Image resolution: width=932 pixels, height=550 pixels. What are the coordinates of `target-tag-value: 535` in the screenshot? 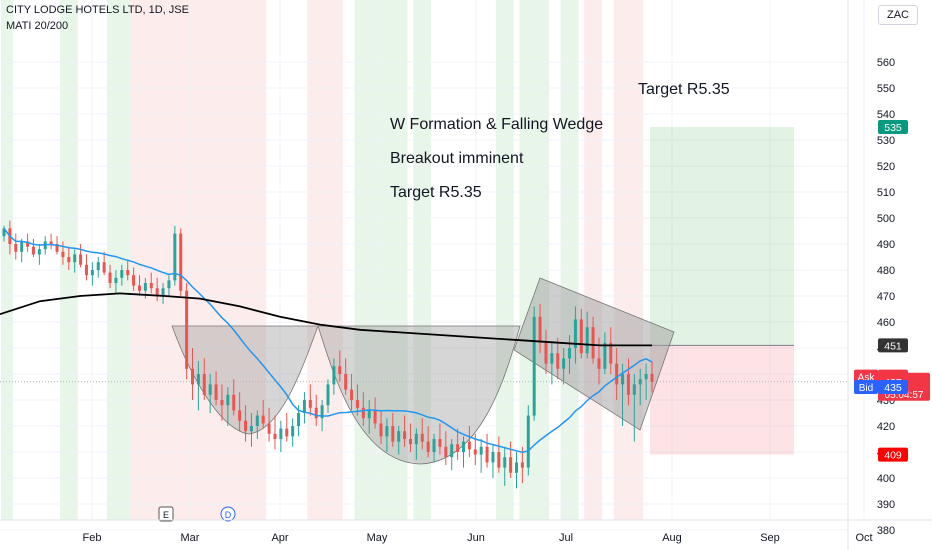 It's located at (893, 128).